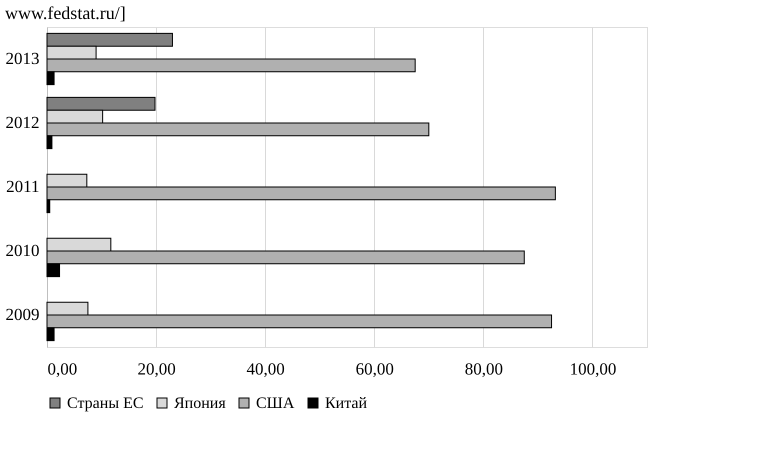  I want to click on x-tick-label: 20,00, so click(156, 369).